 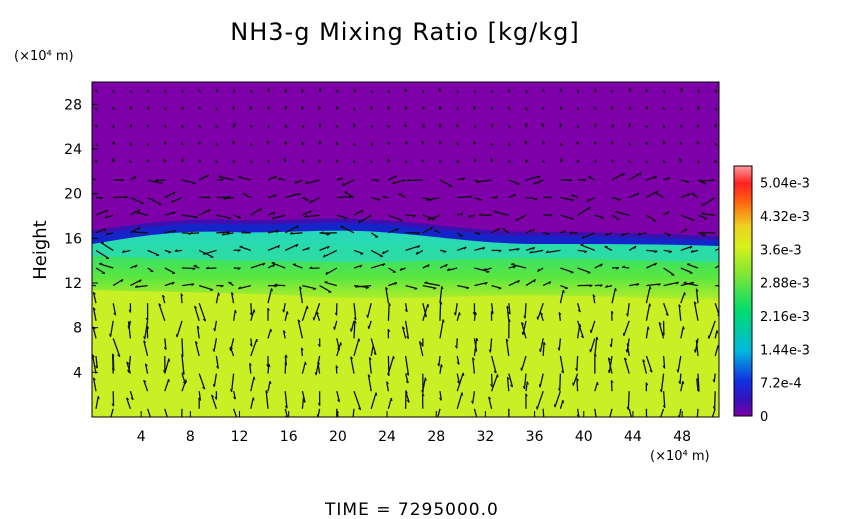 What do you see at coordinates (73, 284) in the screenshot?
I see `y-tick-label: 12` at bounding box center [73, 284].